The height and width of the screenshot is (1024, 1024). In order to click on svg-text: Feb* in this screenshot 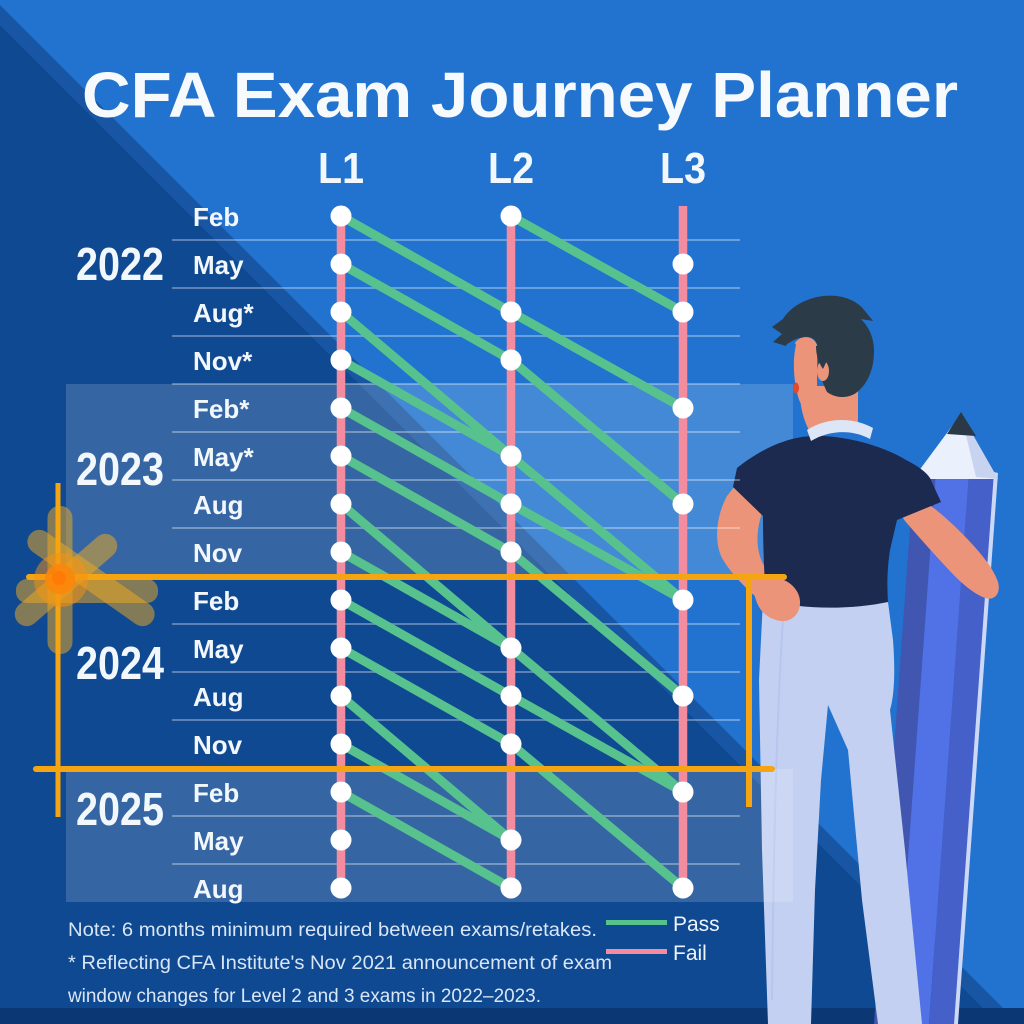, I will do `click(221, 409)`.